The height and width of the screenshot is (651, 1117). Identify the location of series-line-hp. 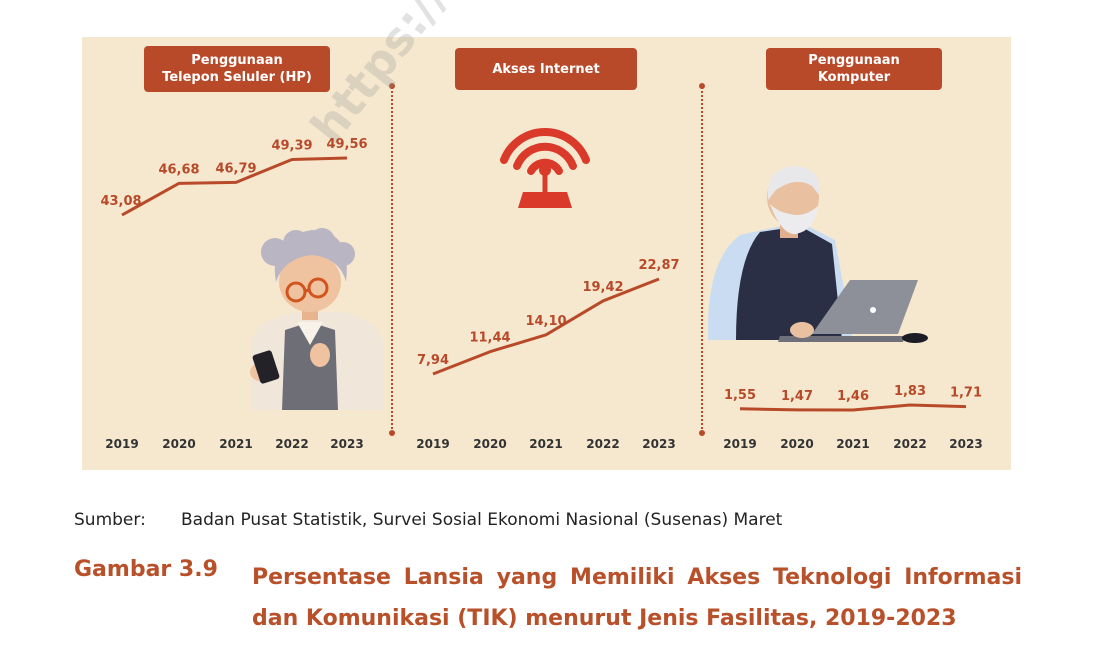
(234, 186).